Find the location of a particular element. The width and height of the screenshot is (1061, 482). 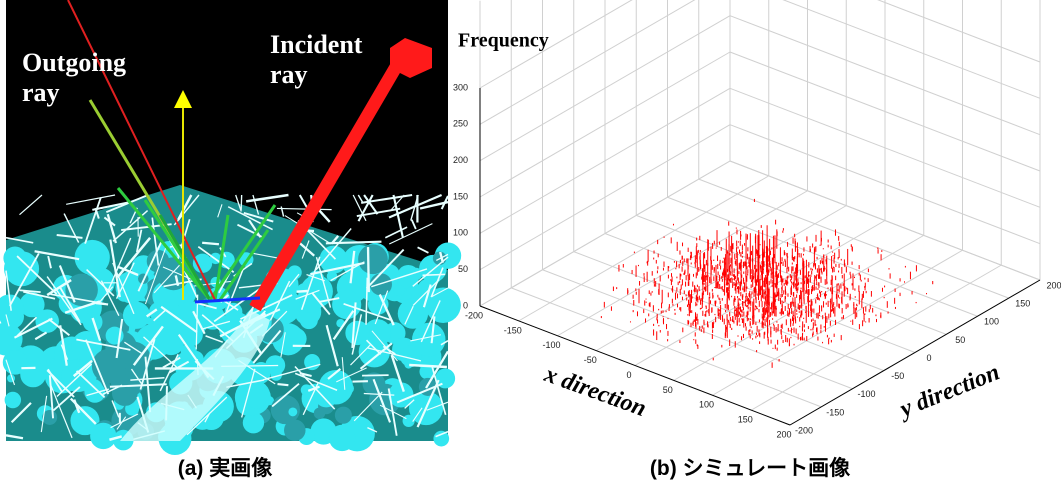

y-axis is located at coordinates (915, 352).